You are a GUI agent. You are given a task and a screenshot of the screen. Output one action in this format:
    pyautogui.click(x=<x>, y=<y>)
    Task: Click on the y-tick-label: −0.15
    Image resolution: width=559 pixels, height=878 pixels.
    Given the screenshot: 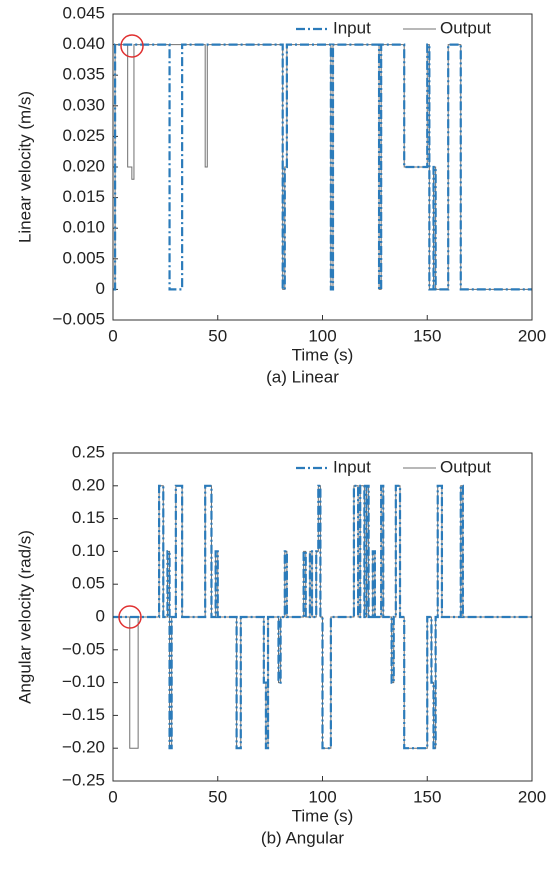 What is the action you would take?
    pyautogui.click(x=83, y=714)
    